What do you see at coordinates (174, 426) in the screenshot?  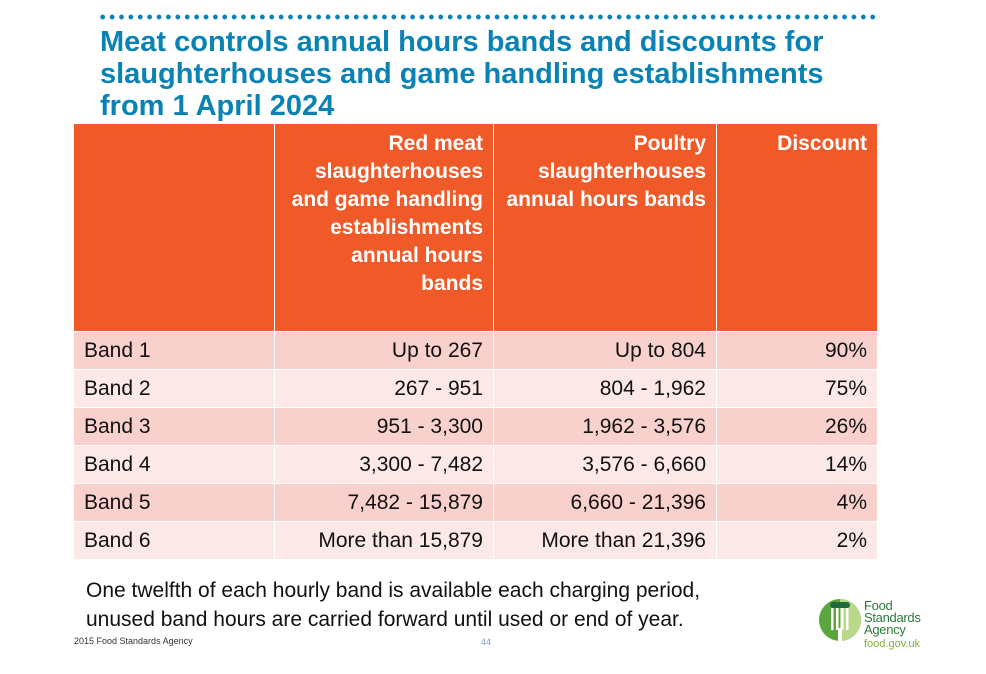 I see `cell-band: Band 3` at bounding box center [174, 426].